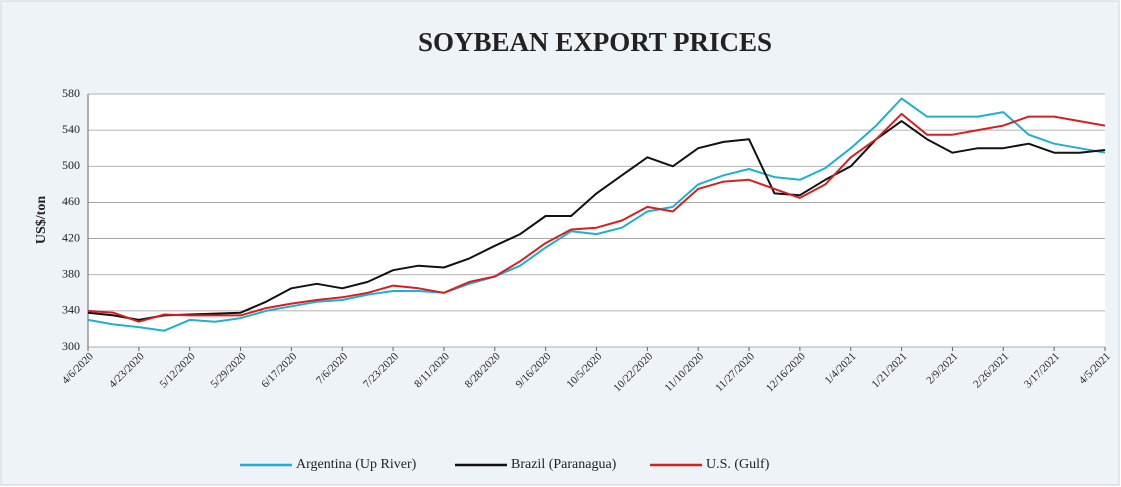  I want to click on legend-label: Argentina (Up River), so click(356, 464).